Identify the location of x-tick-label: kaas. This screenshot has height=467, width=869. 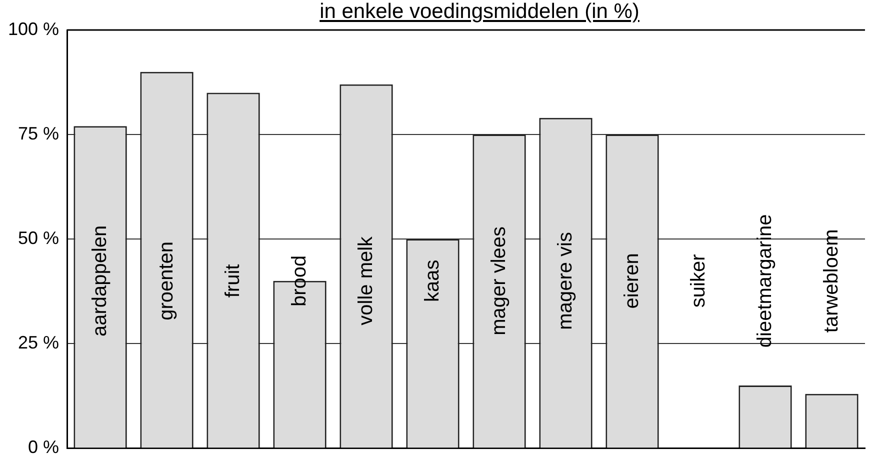
(432, 281).